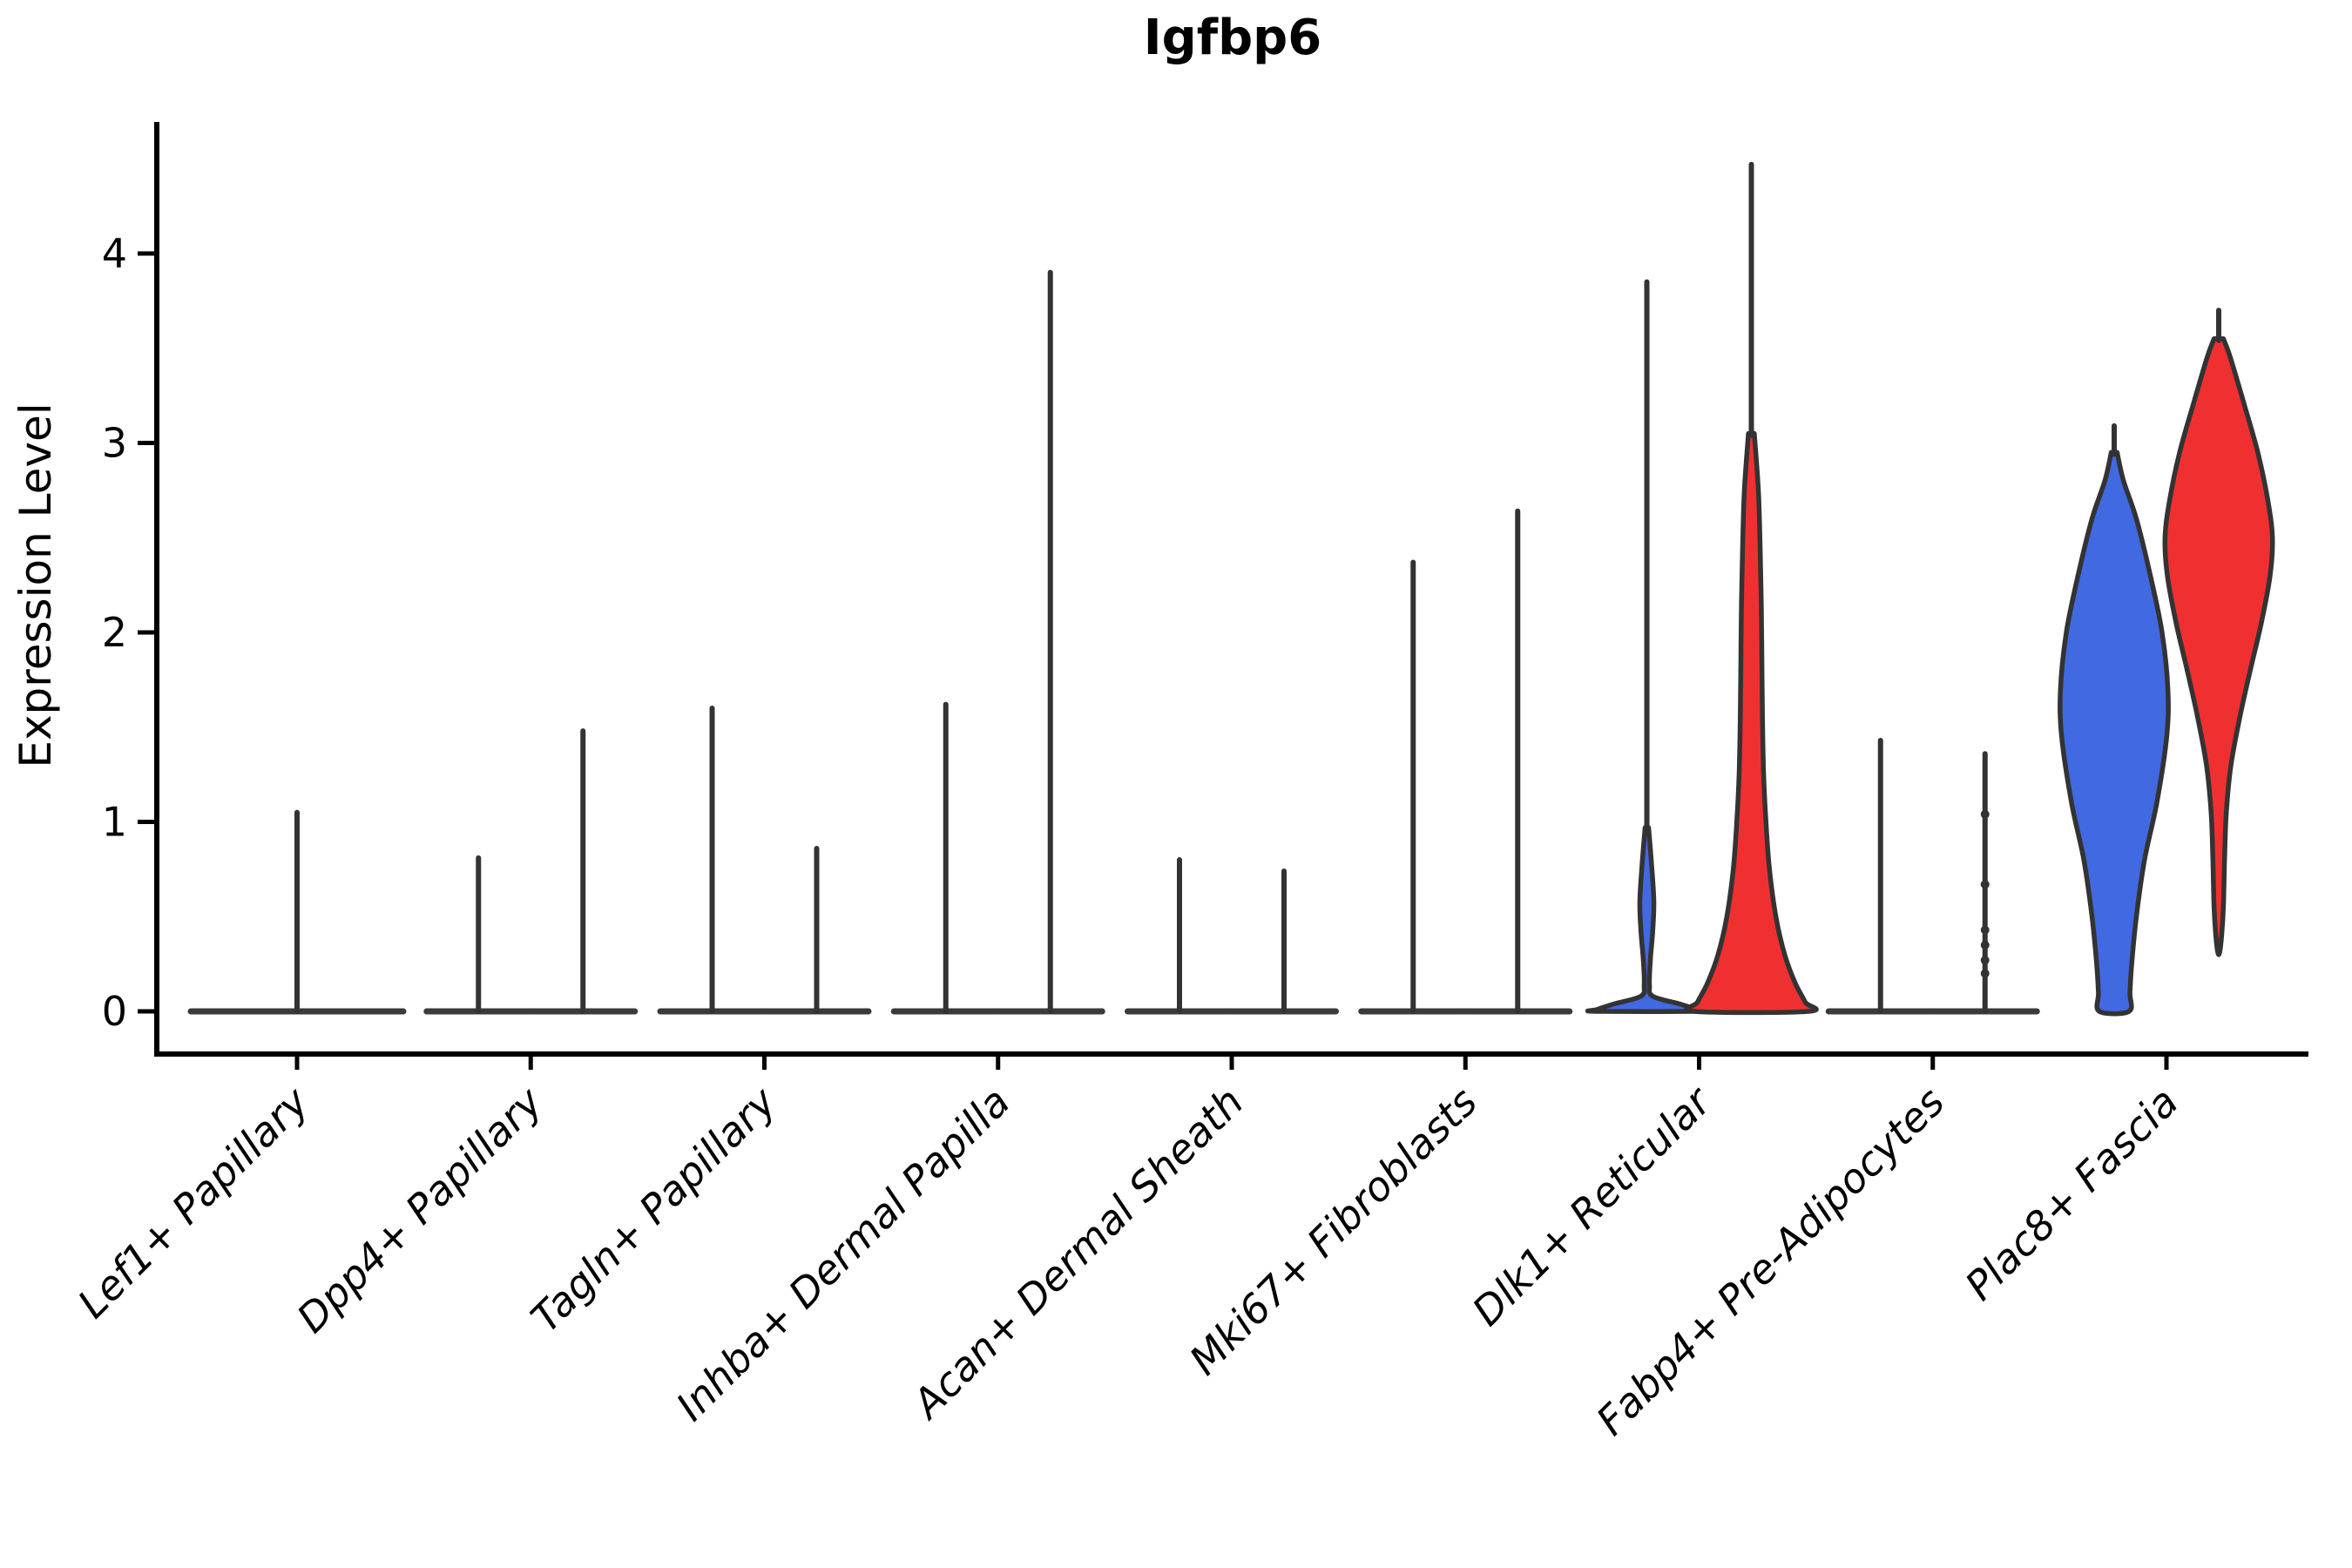  I want to click on x-tick-label: Plac8+ Fascia, so click(2071, 1193).